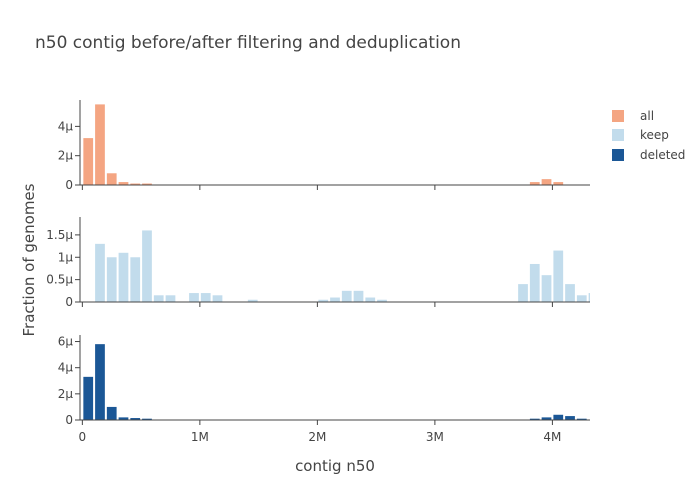  I want to click on legend-item-deleted: deleted, so click(648, 155).